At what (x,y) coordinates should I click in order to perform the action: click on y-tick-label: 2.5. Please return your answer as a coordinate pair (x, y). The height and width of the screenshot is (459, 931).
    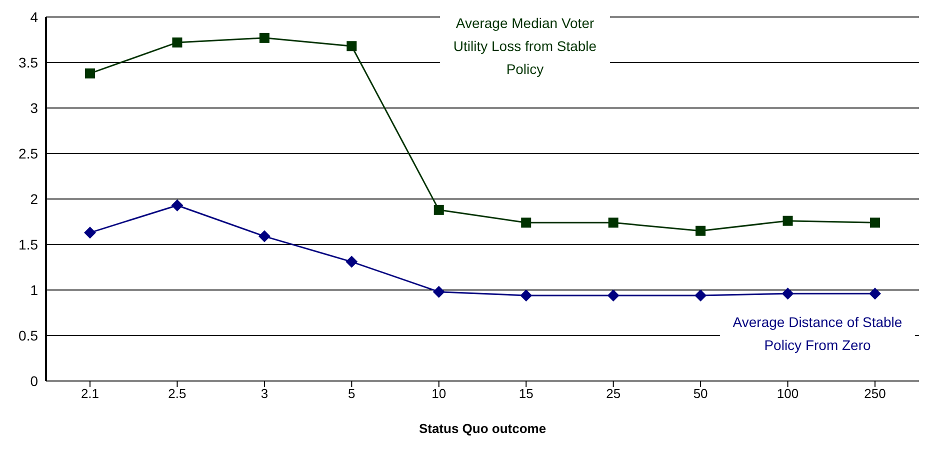
    Looking at the image, I should click on (28, 153).